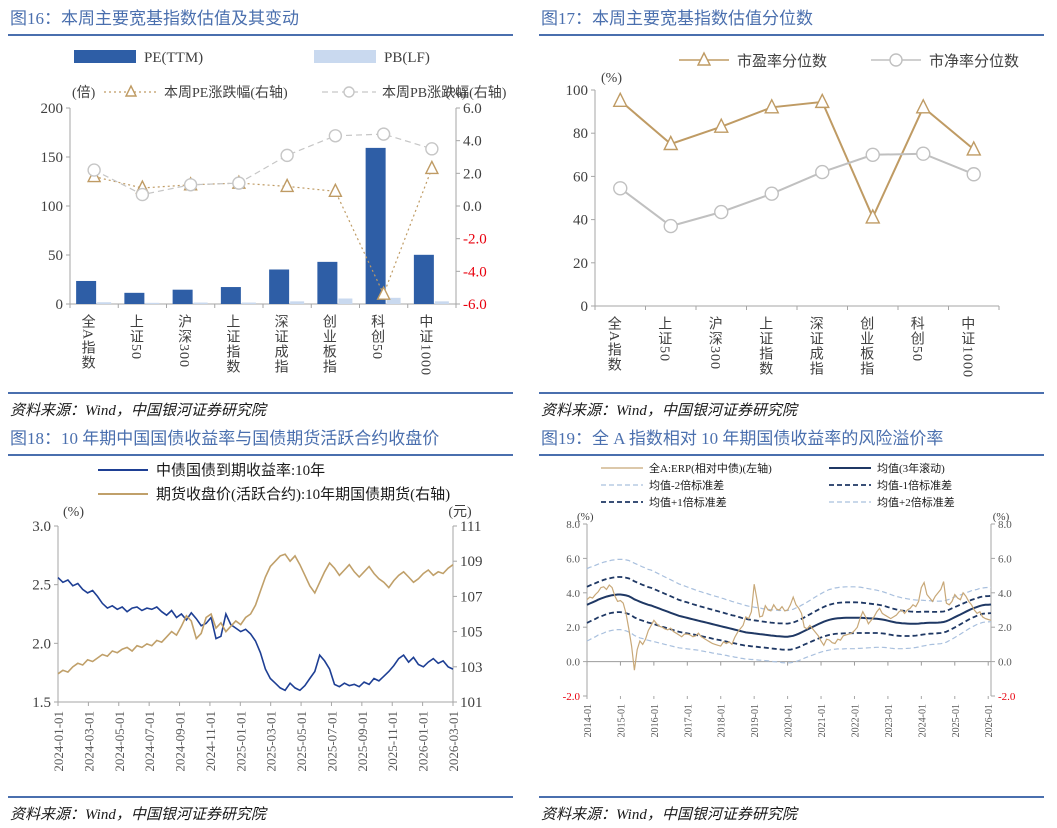 Image resolution: width=1057 pixels, height=828 pixels. I want to click on fig18-source-note: 资料来源：Wind，中国银河证券研究院, so click(138, 815).